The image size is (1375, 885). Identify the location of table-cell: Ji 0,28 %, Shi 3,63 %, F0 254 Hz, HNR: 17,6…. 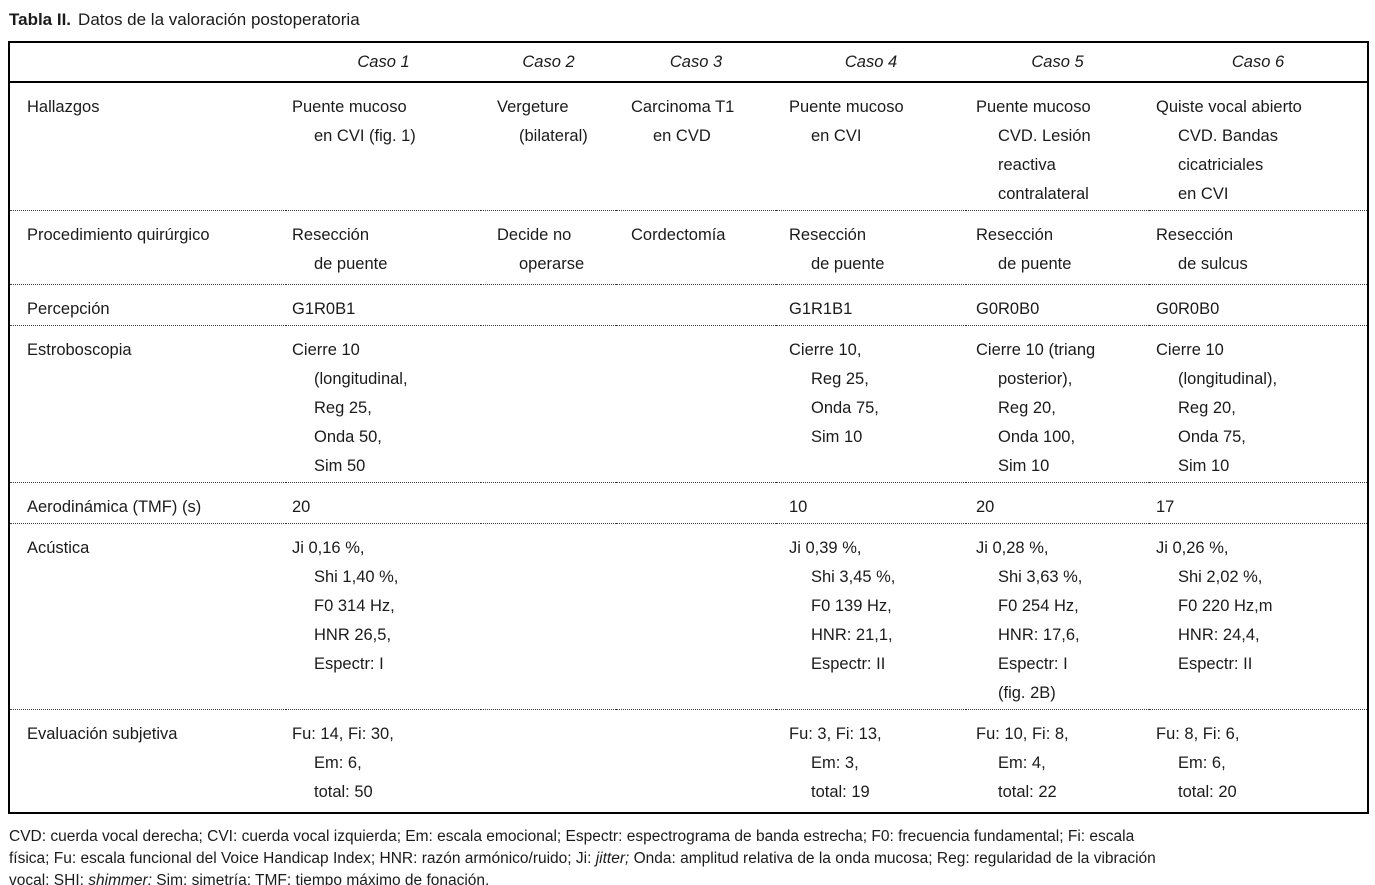
(1029, 620).